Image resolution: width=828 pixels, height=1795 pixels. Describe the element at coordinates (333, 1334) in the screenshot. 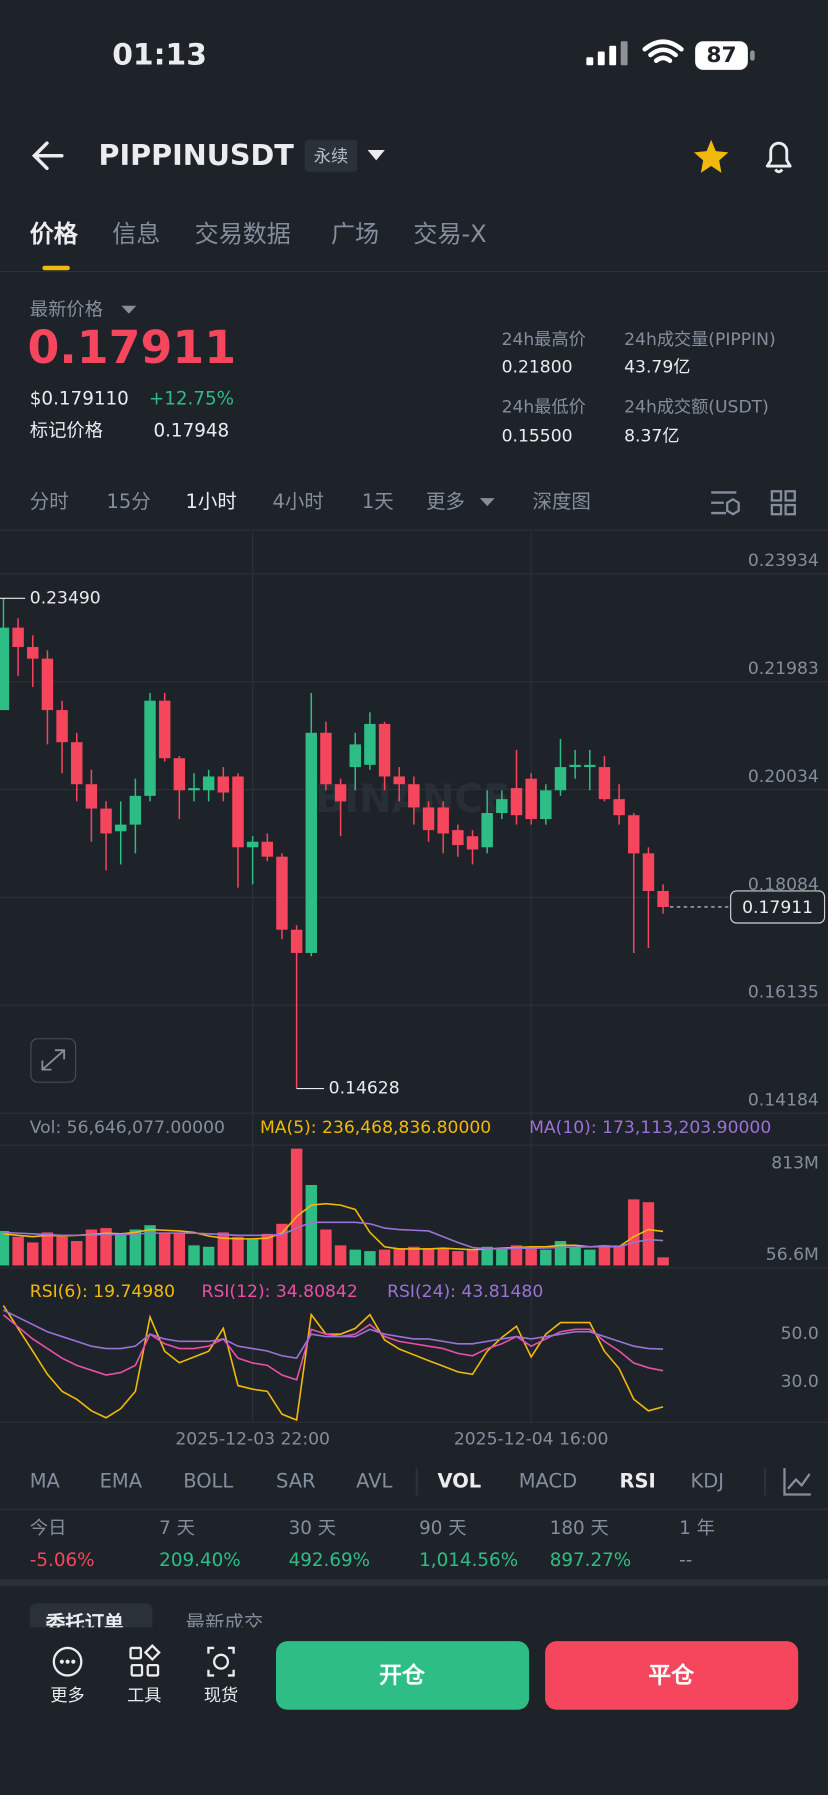

I see `rsi-line` at that location.